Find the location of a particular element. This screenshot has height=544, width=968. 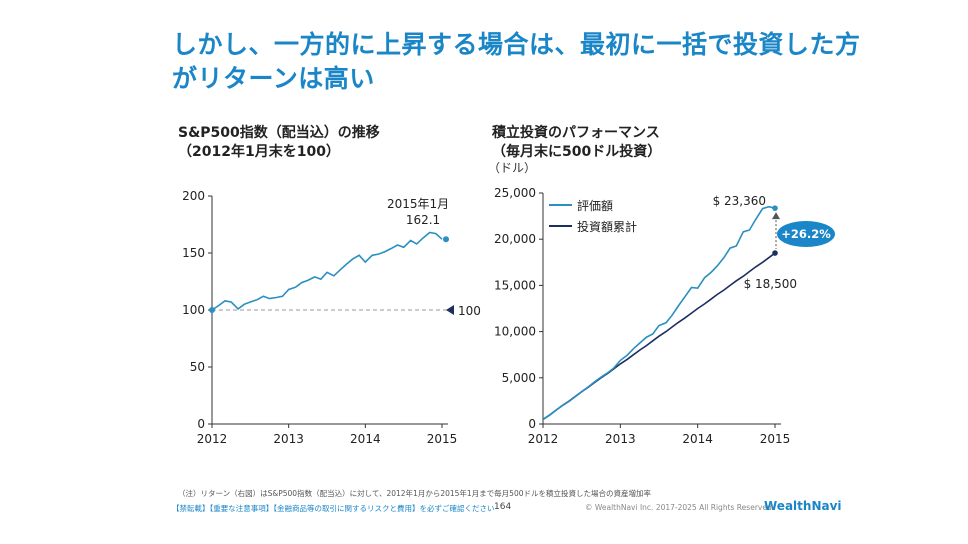

final-value-label: $ 23,360 is located at coordinates (739, 201).